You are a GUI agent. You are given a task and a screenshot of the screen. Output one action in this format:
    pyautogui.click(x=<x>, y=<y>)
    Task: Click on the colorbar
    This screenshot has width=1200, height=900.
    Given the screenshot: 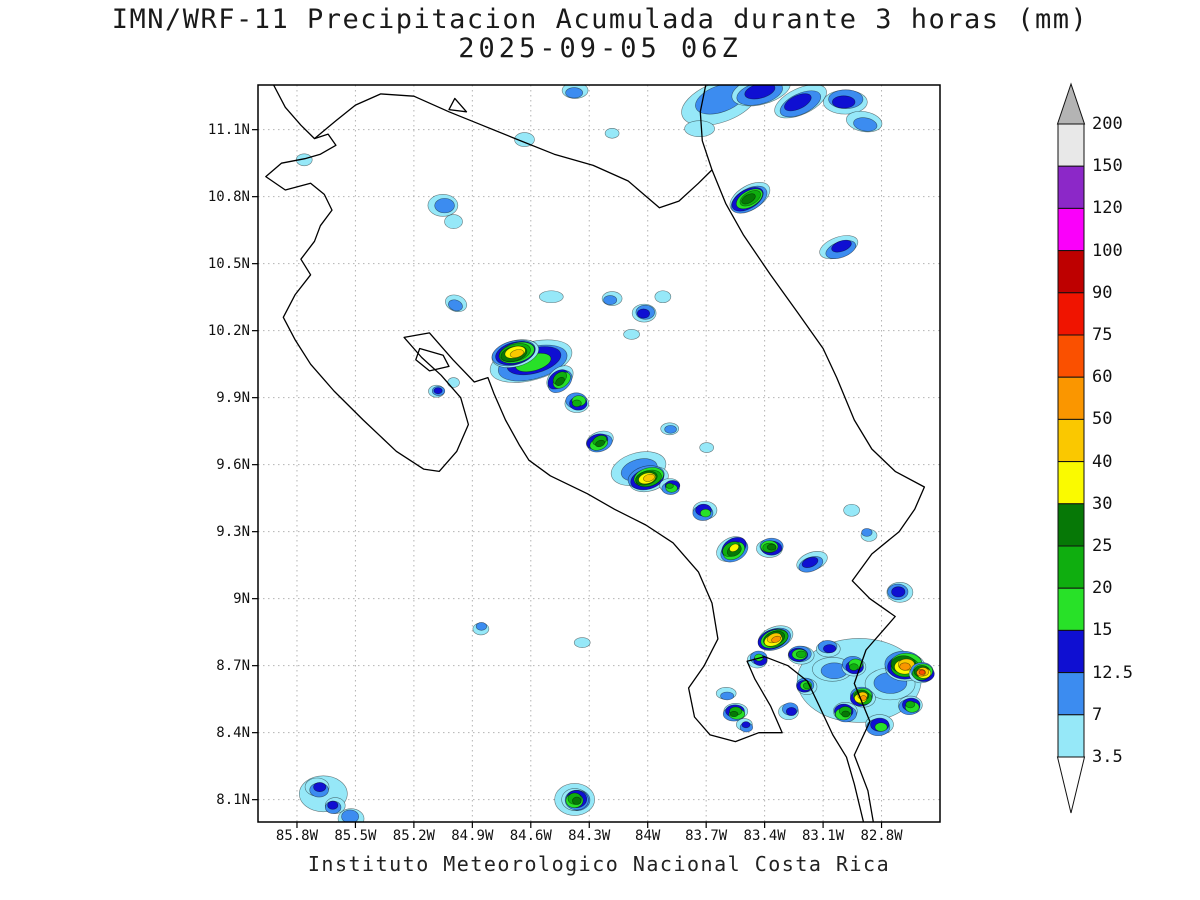 What is the action you would take?
    pyautogui.click(x=1071, y=448)
    